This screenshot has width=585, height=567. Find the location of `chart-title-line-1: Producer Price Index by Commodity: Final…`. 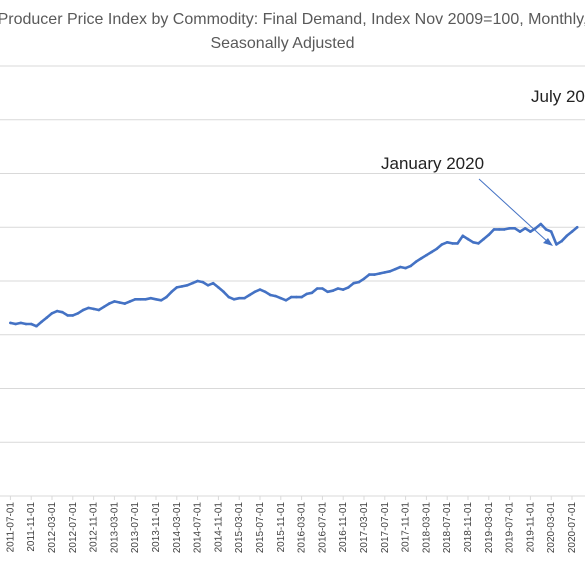

chart-title-line-1: Producer Price Index by Commodity: Final… is located at coordinates (292, 19).